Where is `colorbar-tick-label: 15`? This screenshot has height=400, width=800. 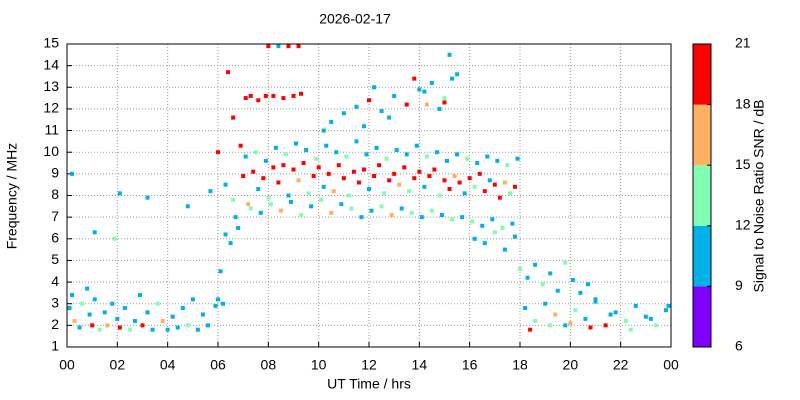 colorbar-tick-label: 15 is located at coordinates (743, 164).